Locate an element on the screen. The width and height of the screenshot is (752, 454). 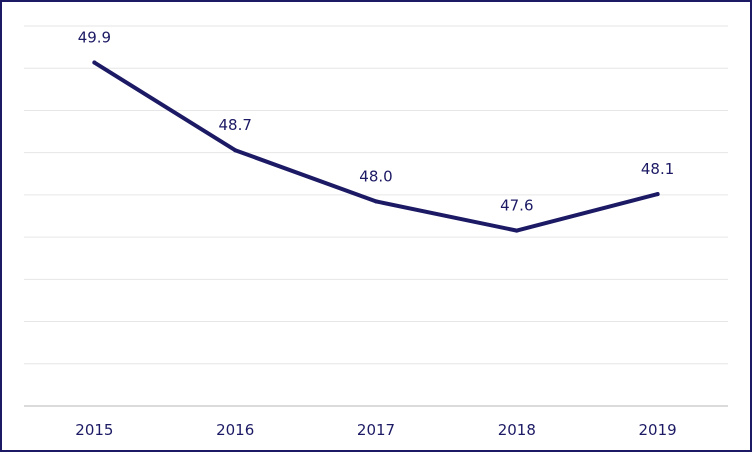
data-label: 48.7 is located at coordinates (234, 125).